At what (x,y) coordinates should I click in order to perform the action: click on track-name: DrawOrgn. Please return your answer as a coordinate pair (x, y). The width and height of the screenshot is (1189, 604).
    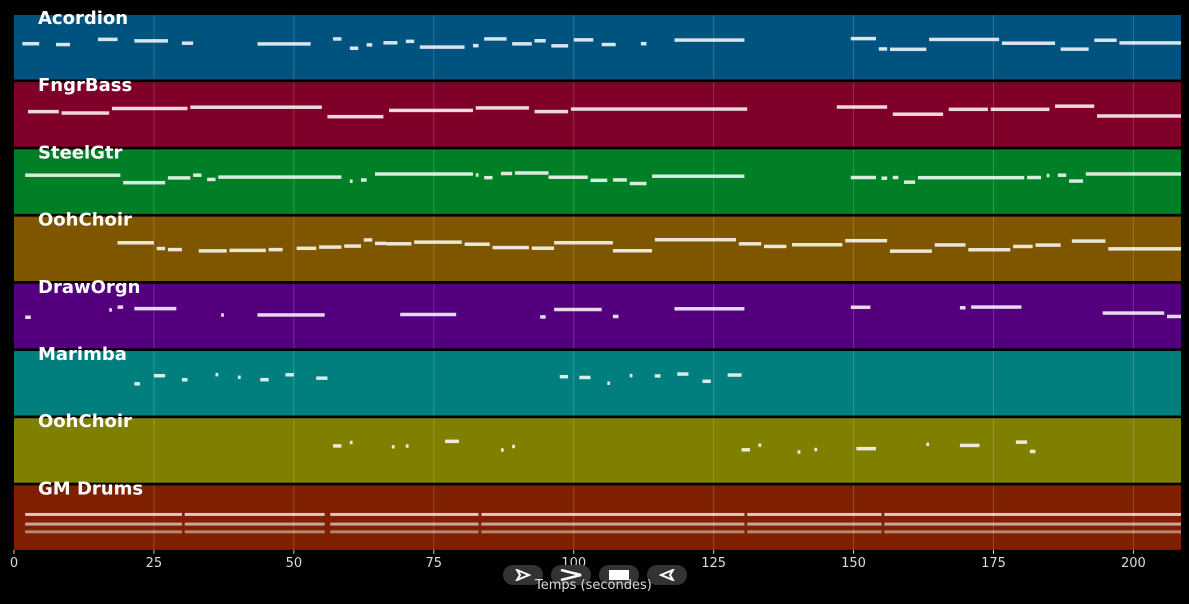
    Looking at the image, I should click on (89, 287).